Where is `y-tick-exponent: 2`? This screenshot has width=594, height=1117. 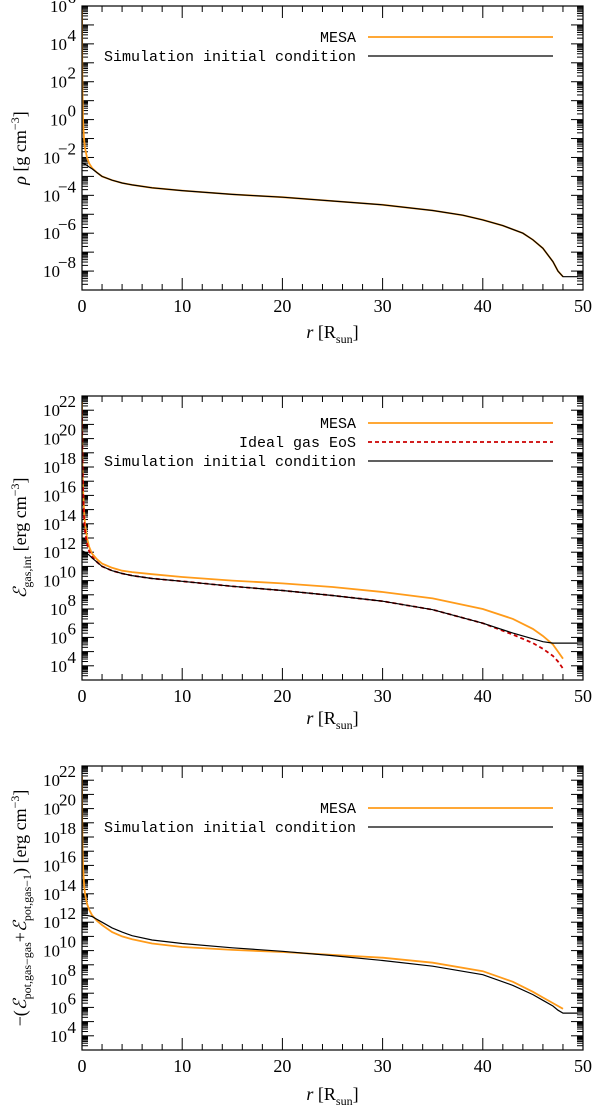
y-tick-exponent: 2 is located at coordinates (72, 73).